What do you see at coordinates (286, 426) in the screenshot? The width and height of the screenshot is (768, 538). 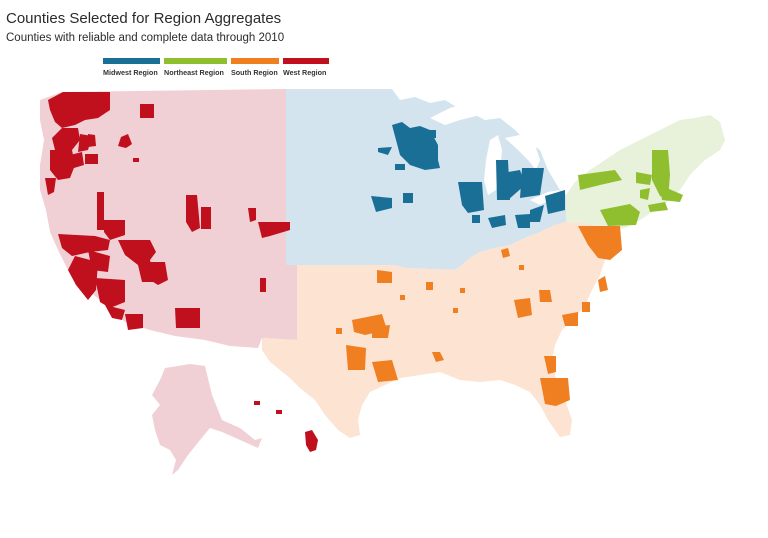 I see `hawaii` at bounding box center [286, 426].